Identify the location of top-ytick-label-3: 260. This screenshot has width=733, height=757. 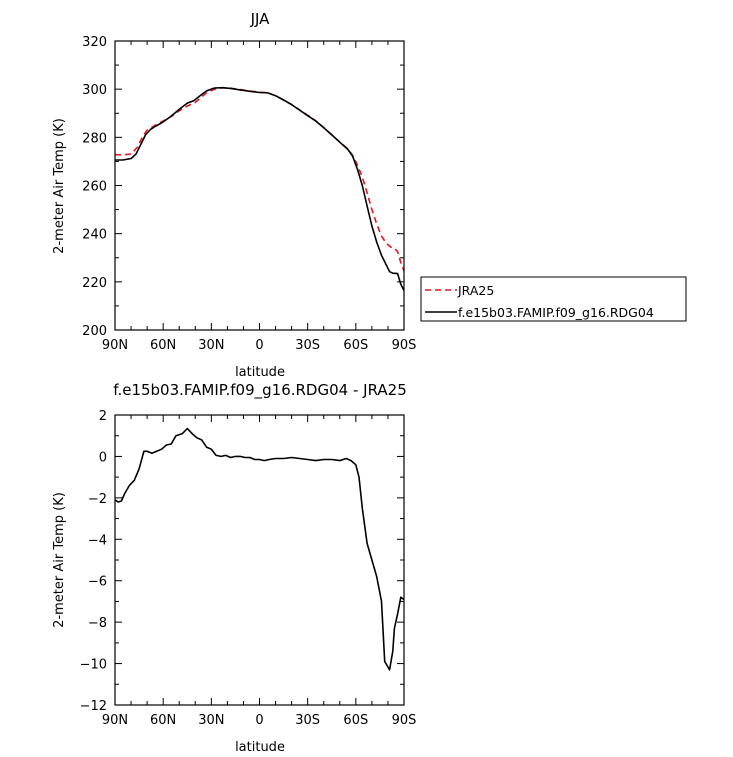
(94, 187).